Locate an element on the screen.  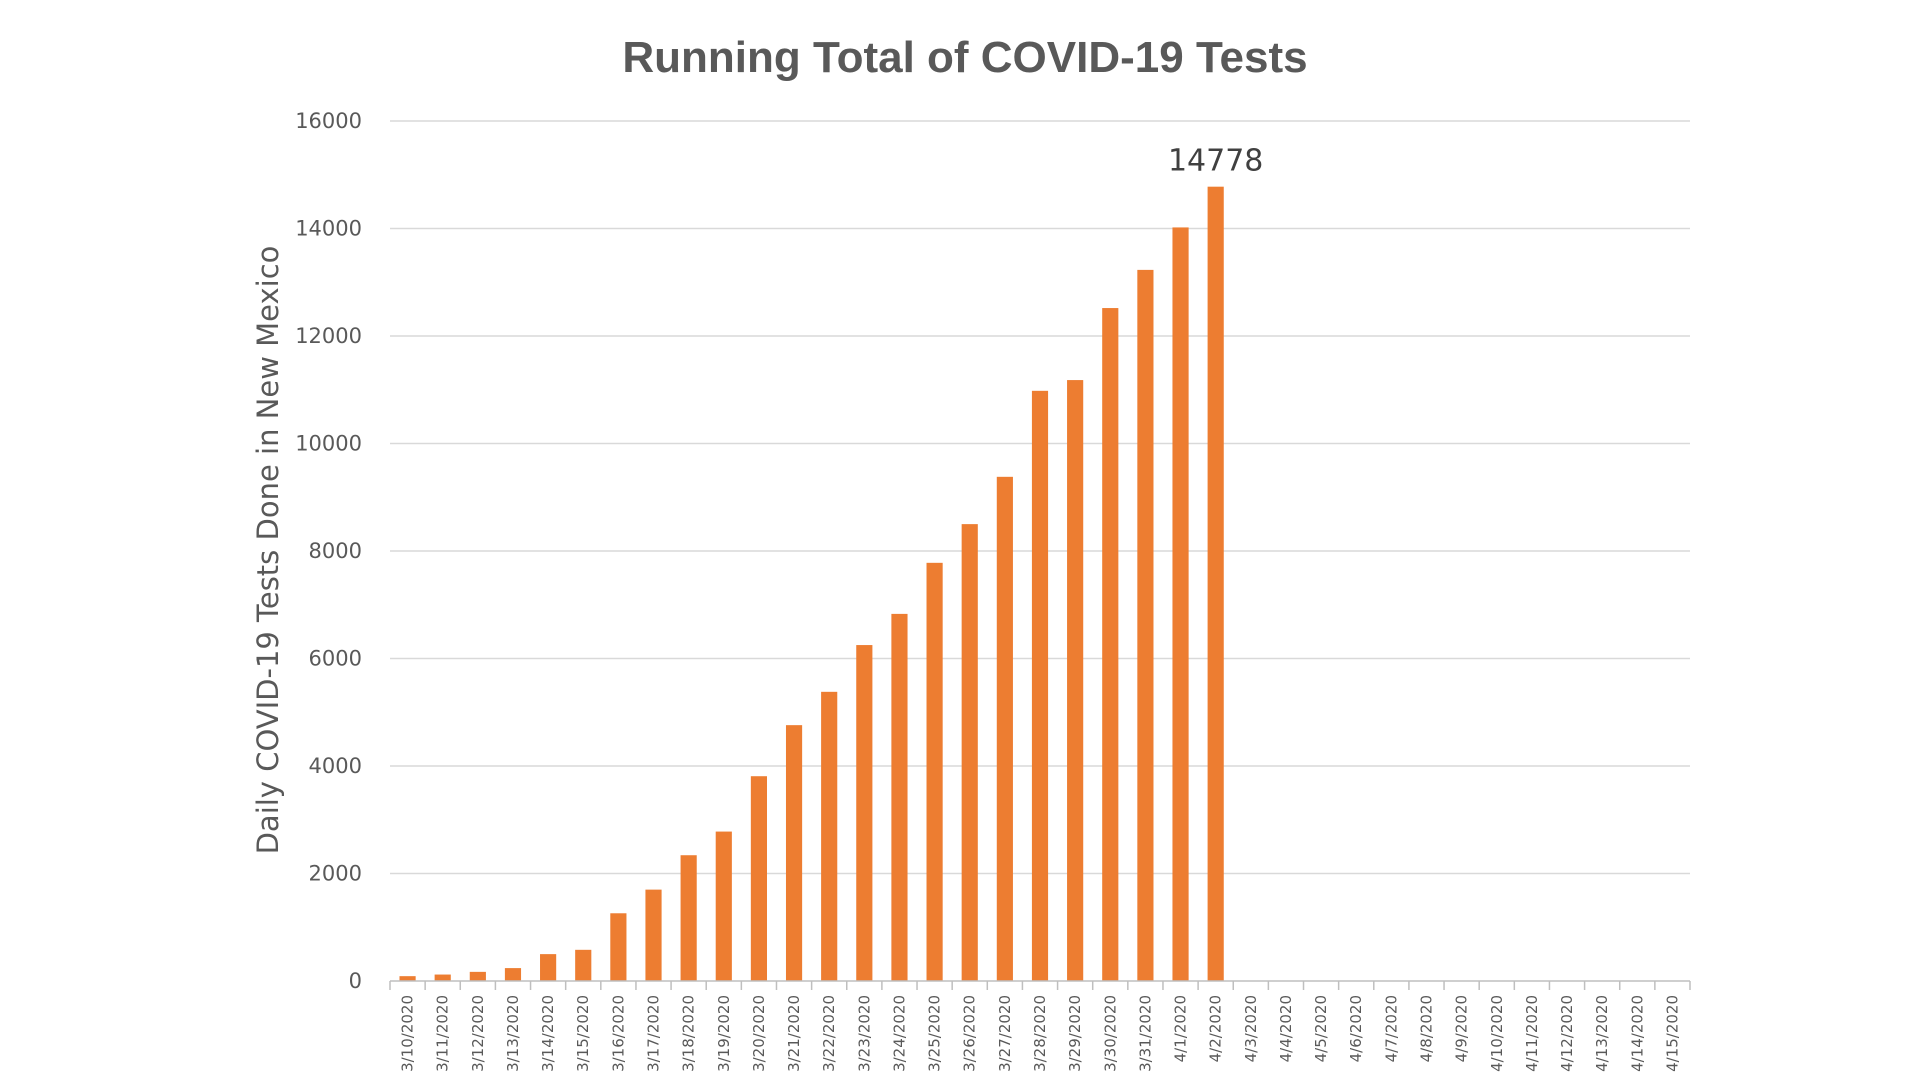
data-label: 14778 is located at coordinates (1215, 161).